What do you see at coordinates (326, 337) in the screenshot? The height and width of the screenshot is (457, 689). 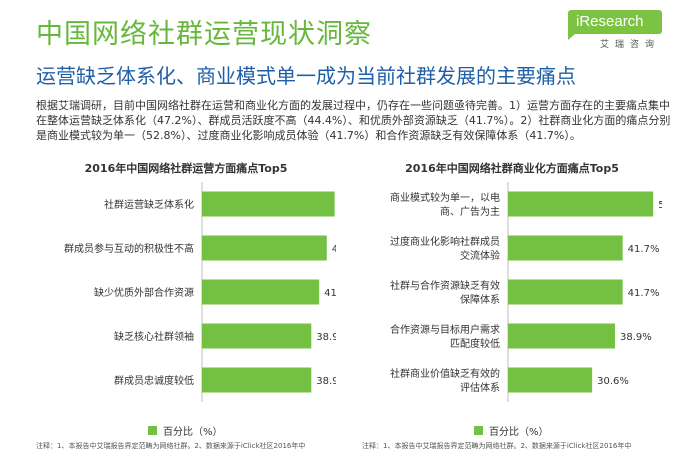 I see `operations-value-label-4: 38.9%` at bounding box center [326, 337].